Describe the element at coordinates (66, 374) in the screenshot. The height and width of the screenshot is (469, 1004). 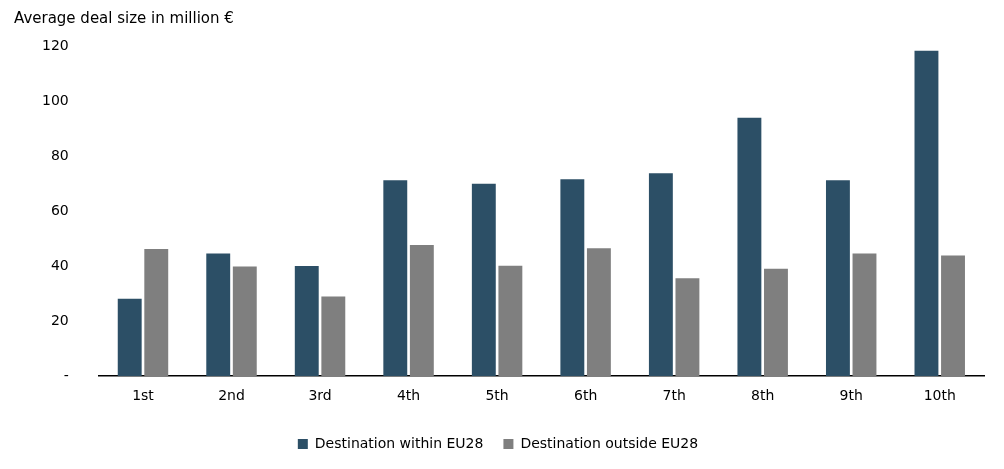
I see `y-tick-label: -` at that location.